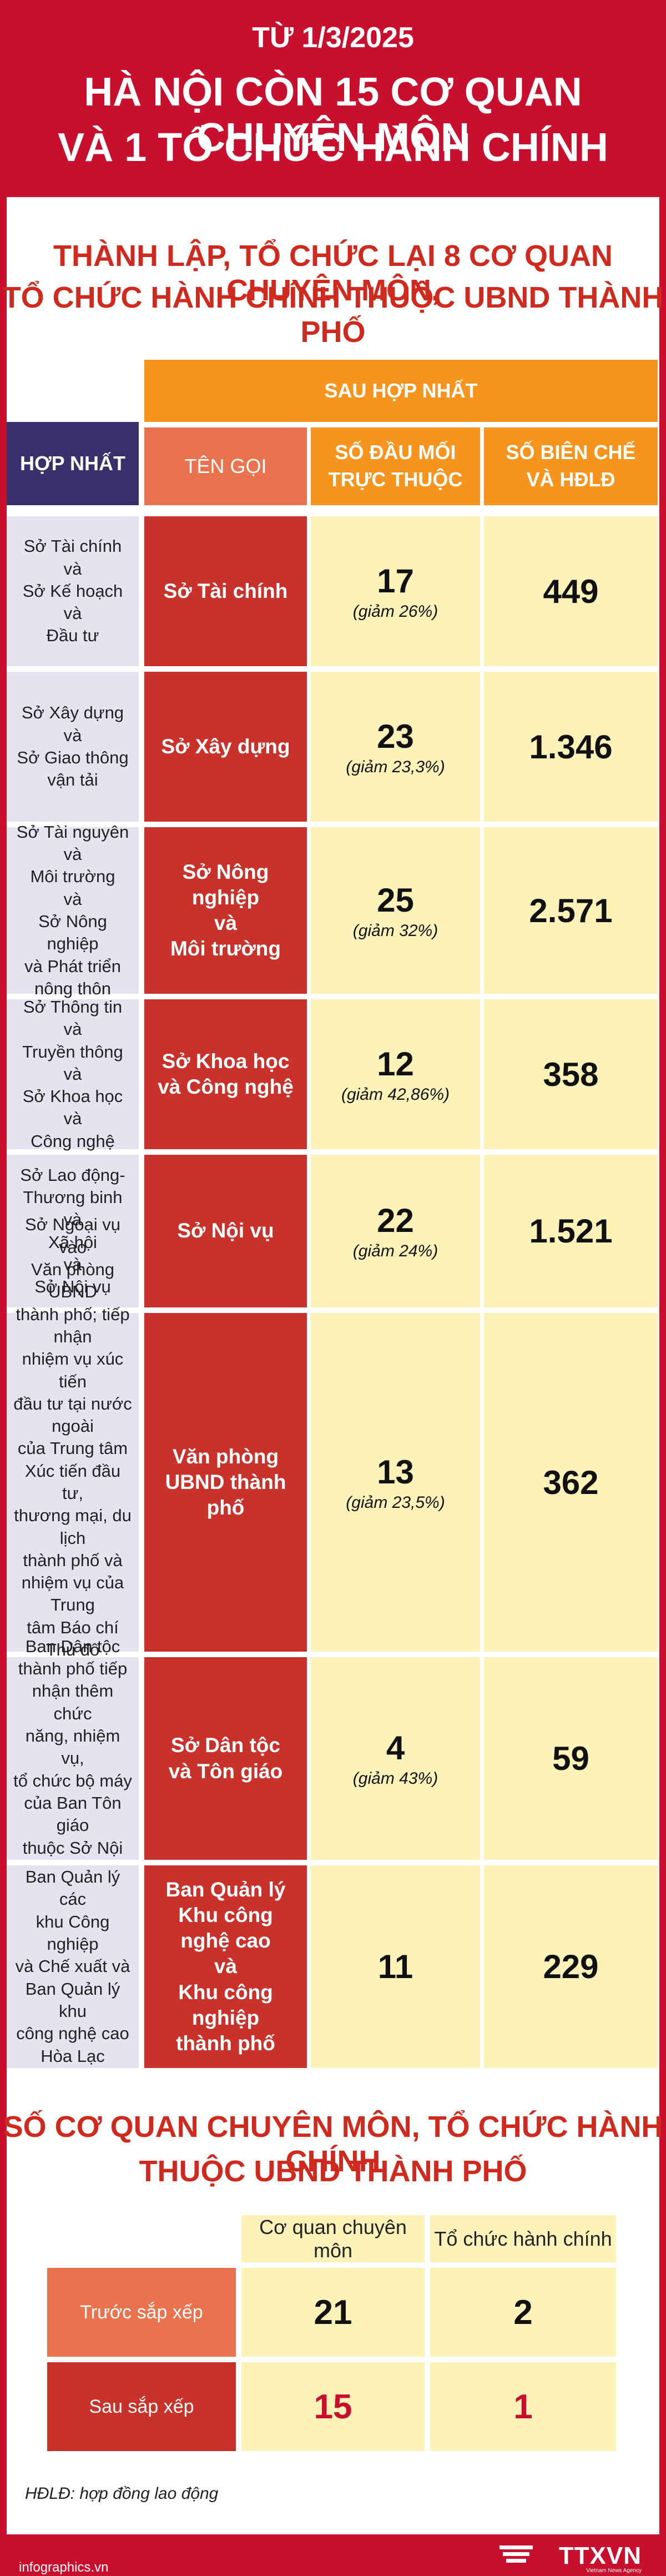 This screenshot has height=2576, width=666. I want to click on summary-admin-value: 2, so click(523, 2312).